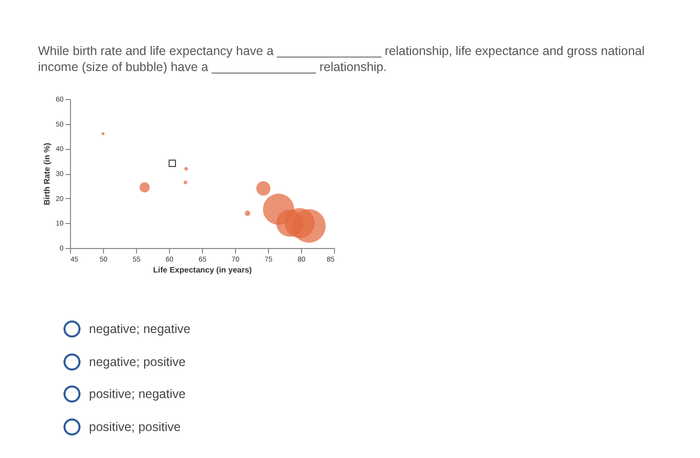 This screenshot has height=458, width=700. Describe the element at coordinates (342, 59) in the screenshot. I see `chart-title: While birth rate and life expectancy have a _______________ relationship, life expectance and gross national income (size of bubble) have a _______________ relationship.` at that location.